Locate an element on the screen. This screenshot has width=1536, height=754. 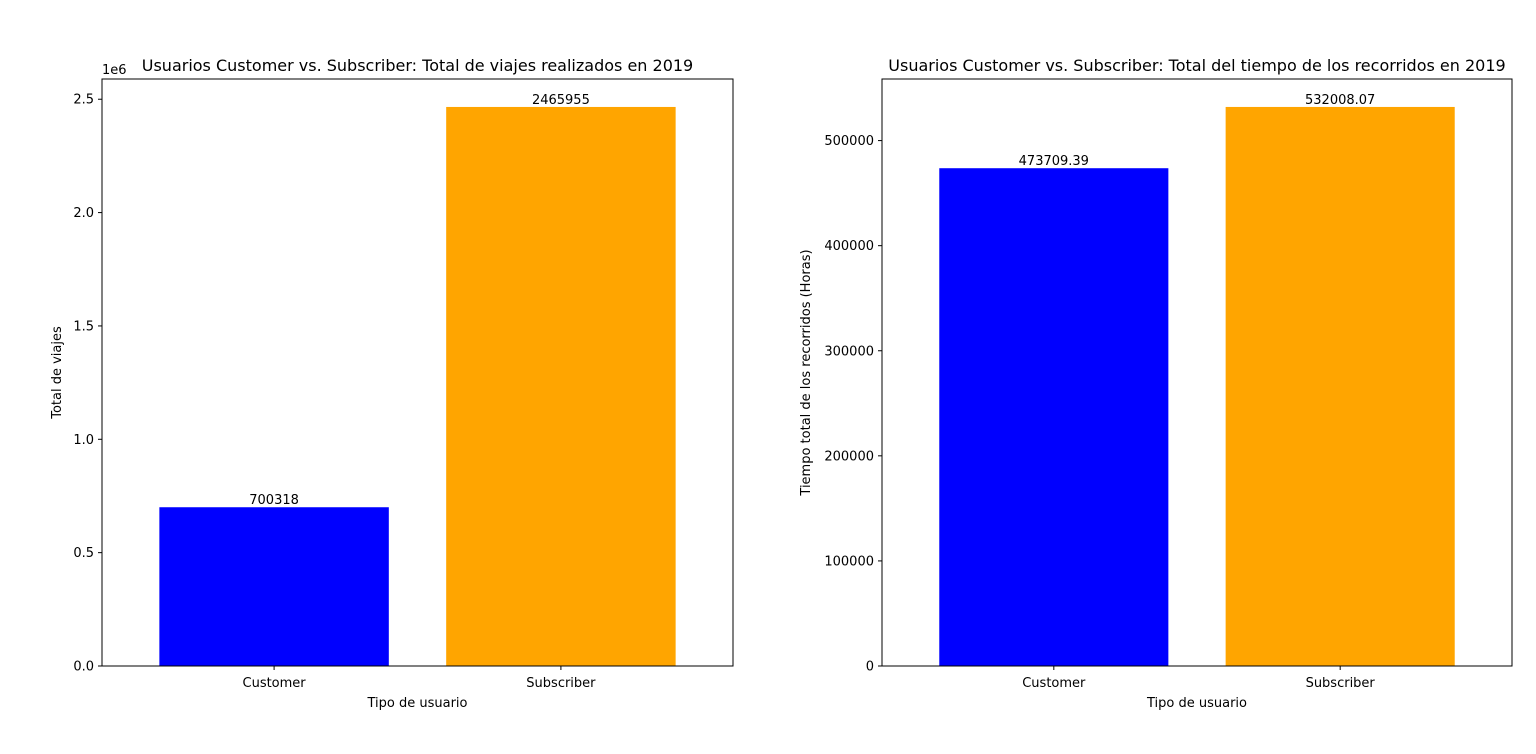
y-tick-label: 1.0 is located at coordinates (83, 440).